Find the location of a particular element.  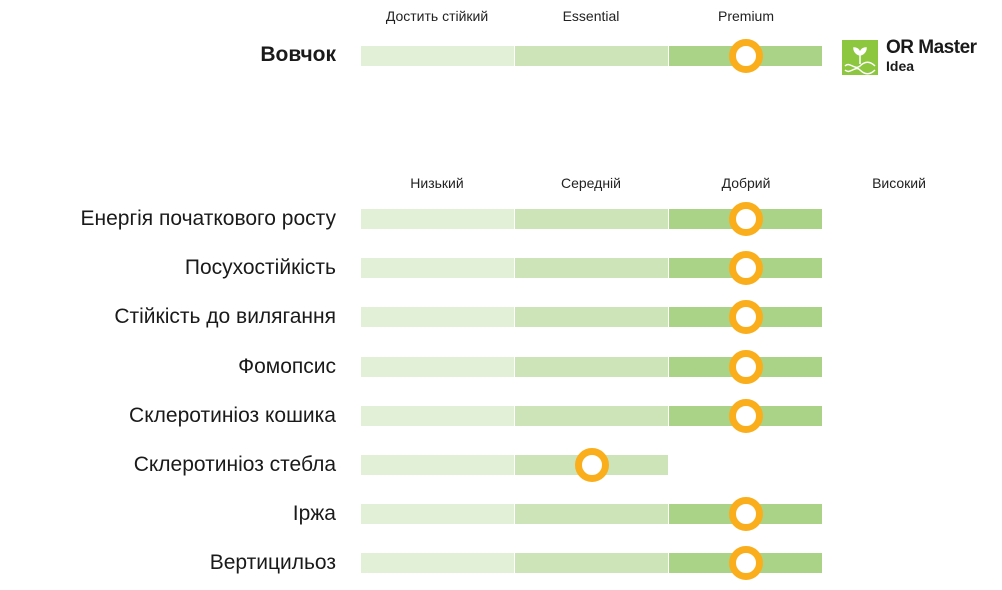

header-tier-3: Premium is located at coordinates (746, 16).